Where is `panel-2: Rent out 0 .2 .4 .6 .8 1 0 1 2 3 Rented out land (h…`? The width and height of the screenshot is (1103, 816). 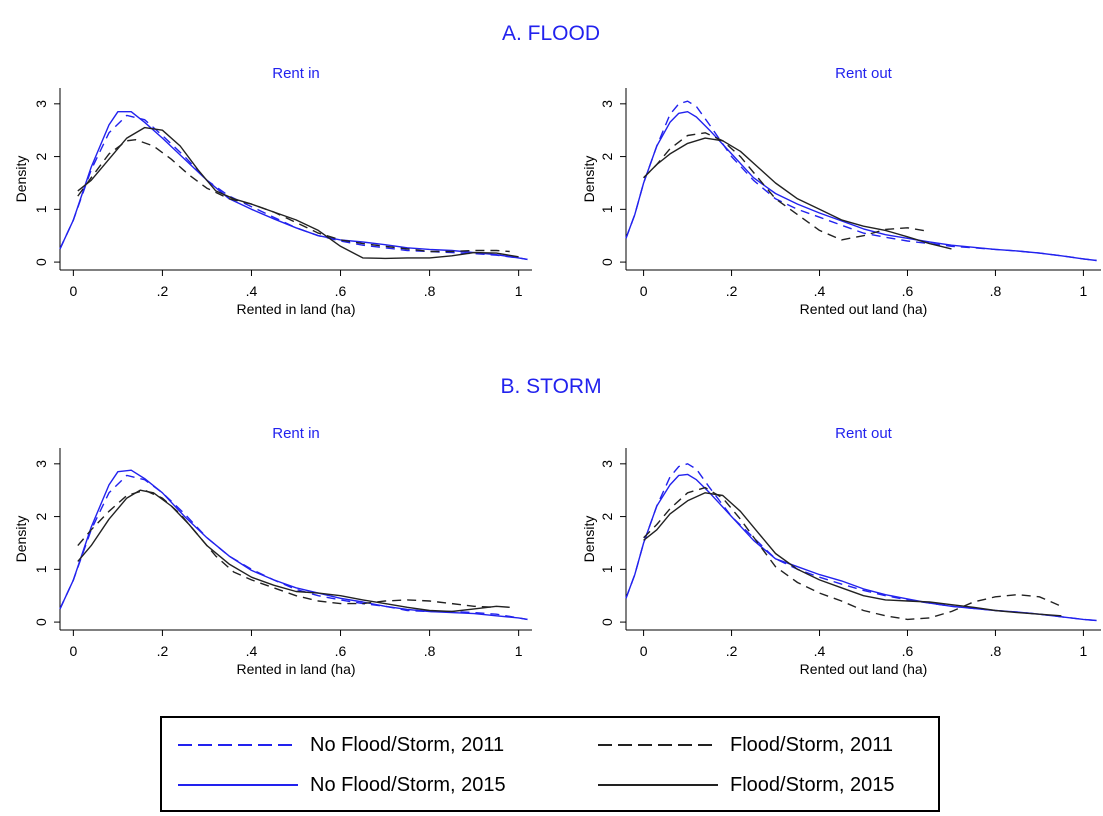 panel-2: Rent out 0 .2 .4 .6 .8 1 0 1 2 3 Rented out land (h… is located at coordinates (841, 191).